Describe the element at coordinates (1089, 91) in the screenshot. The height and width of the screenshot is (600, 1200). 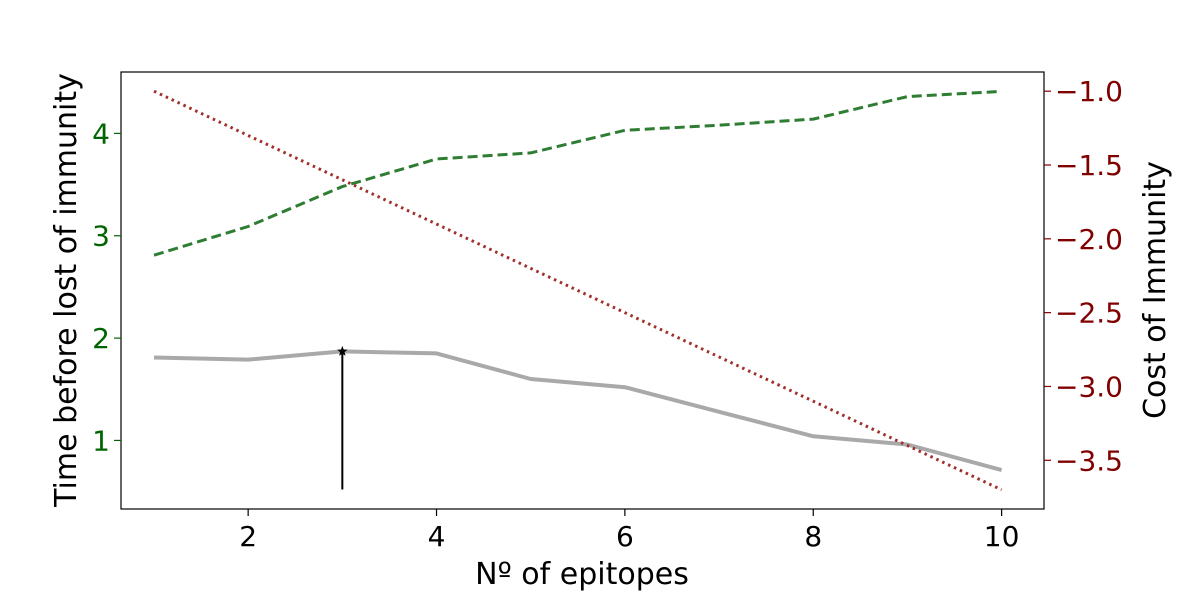
I see `right-y-tick-label: −1.0` at that location.